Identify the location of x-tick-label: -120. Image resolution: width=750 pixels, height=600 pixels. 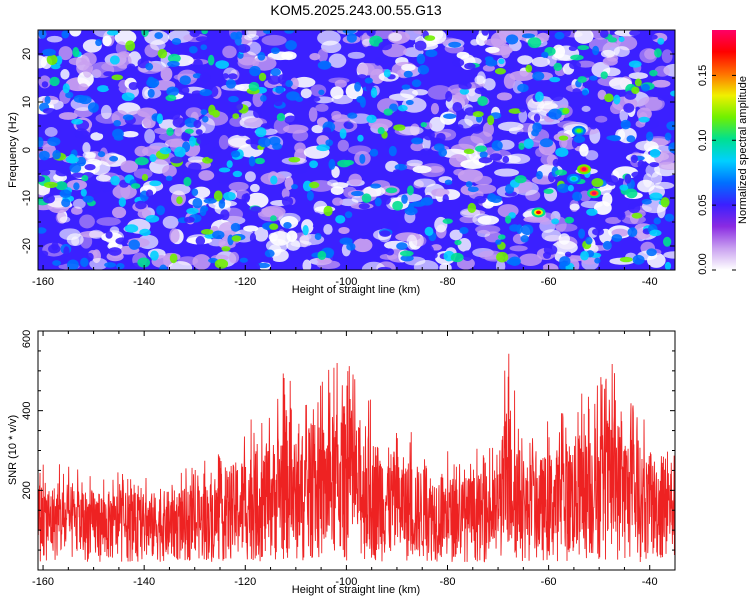
(245, 282).